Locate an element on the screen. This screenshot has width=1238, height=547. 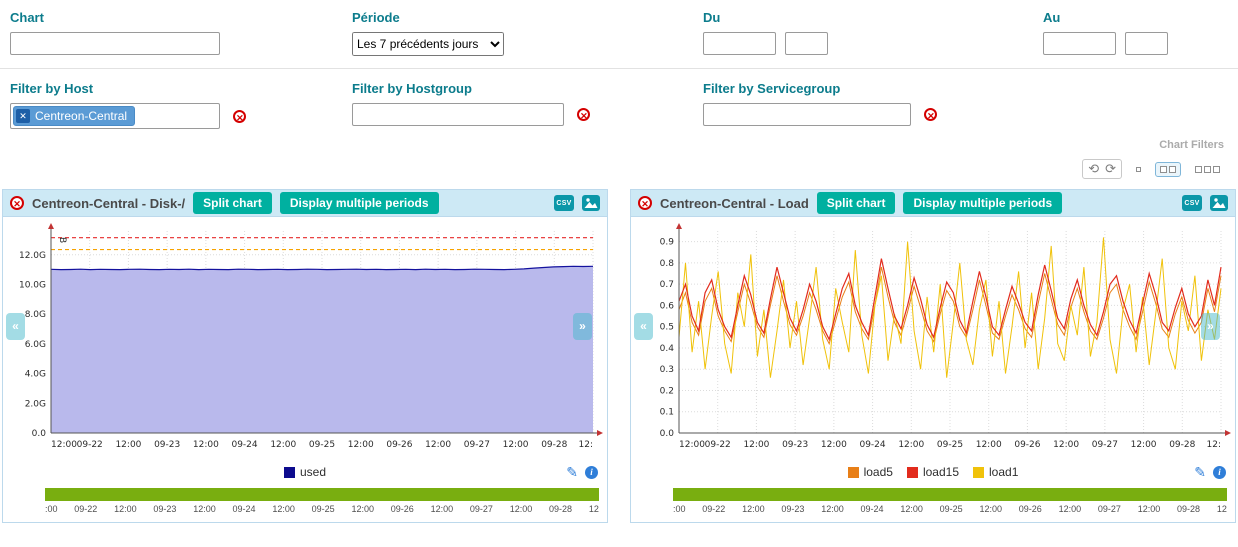
layout-3-columns-toggle is located at coordinates (1207, 169).